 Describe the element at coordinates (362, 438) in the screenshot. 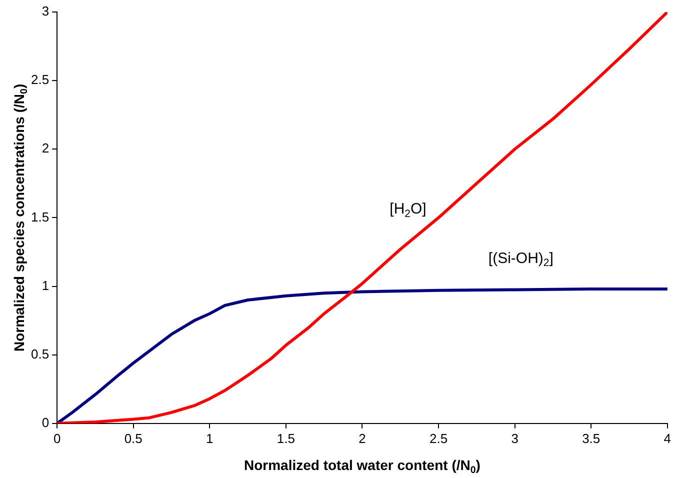

I see `x-tick-label: 2` at that location.